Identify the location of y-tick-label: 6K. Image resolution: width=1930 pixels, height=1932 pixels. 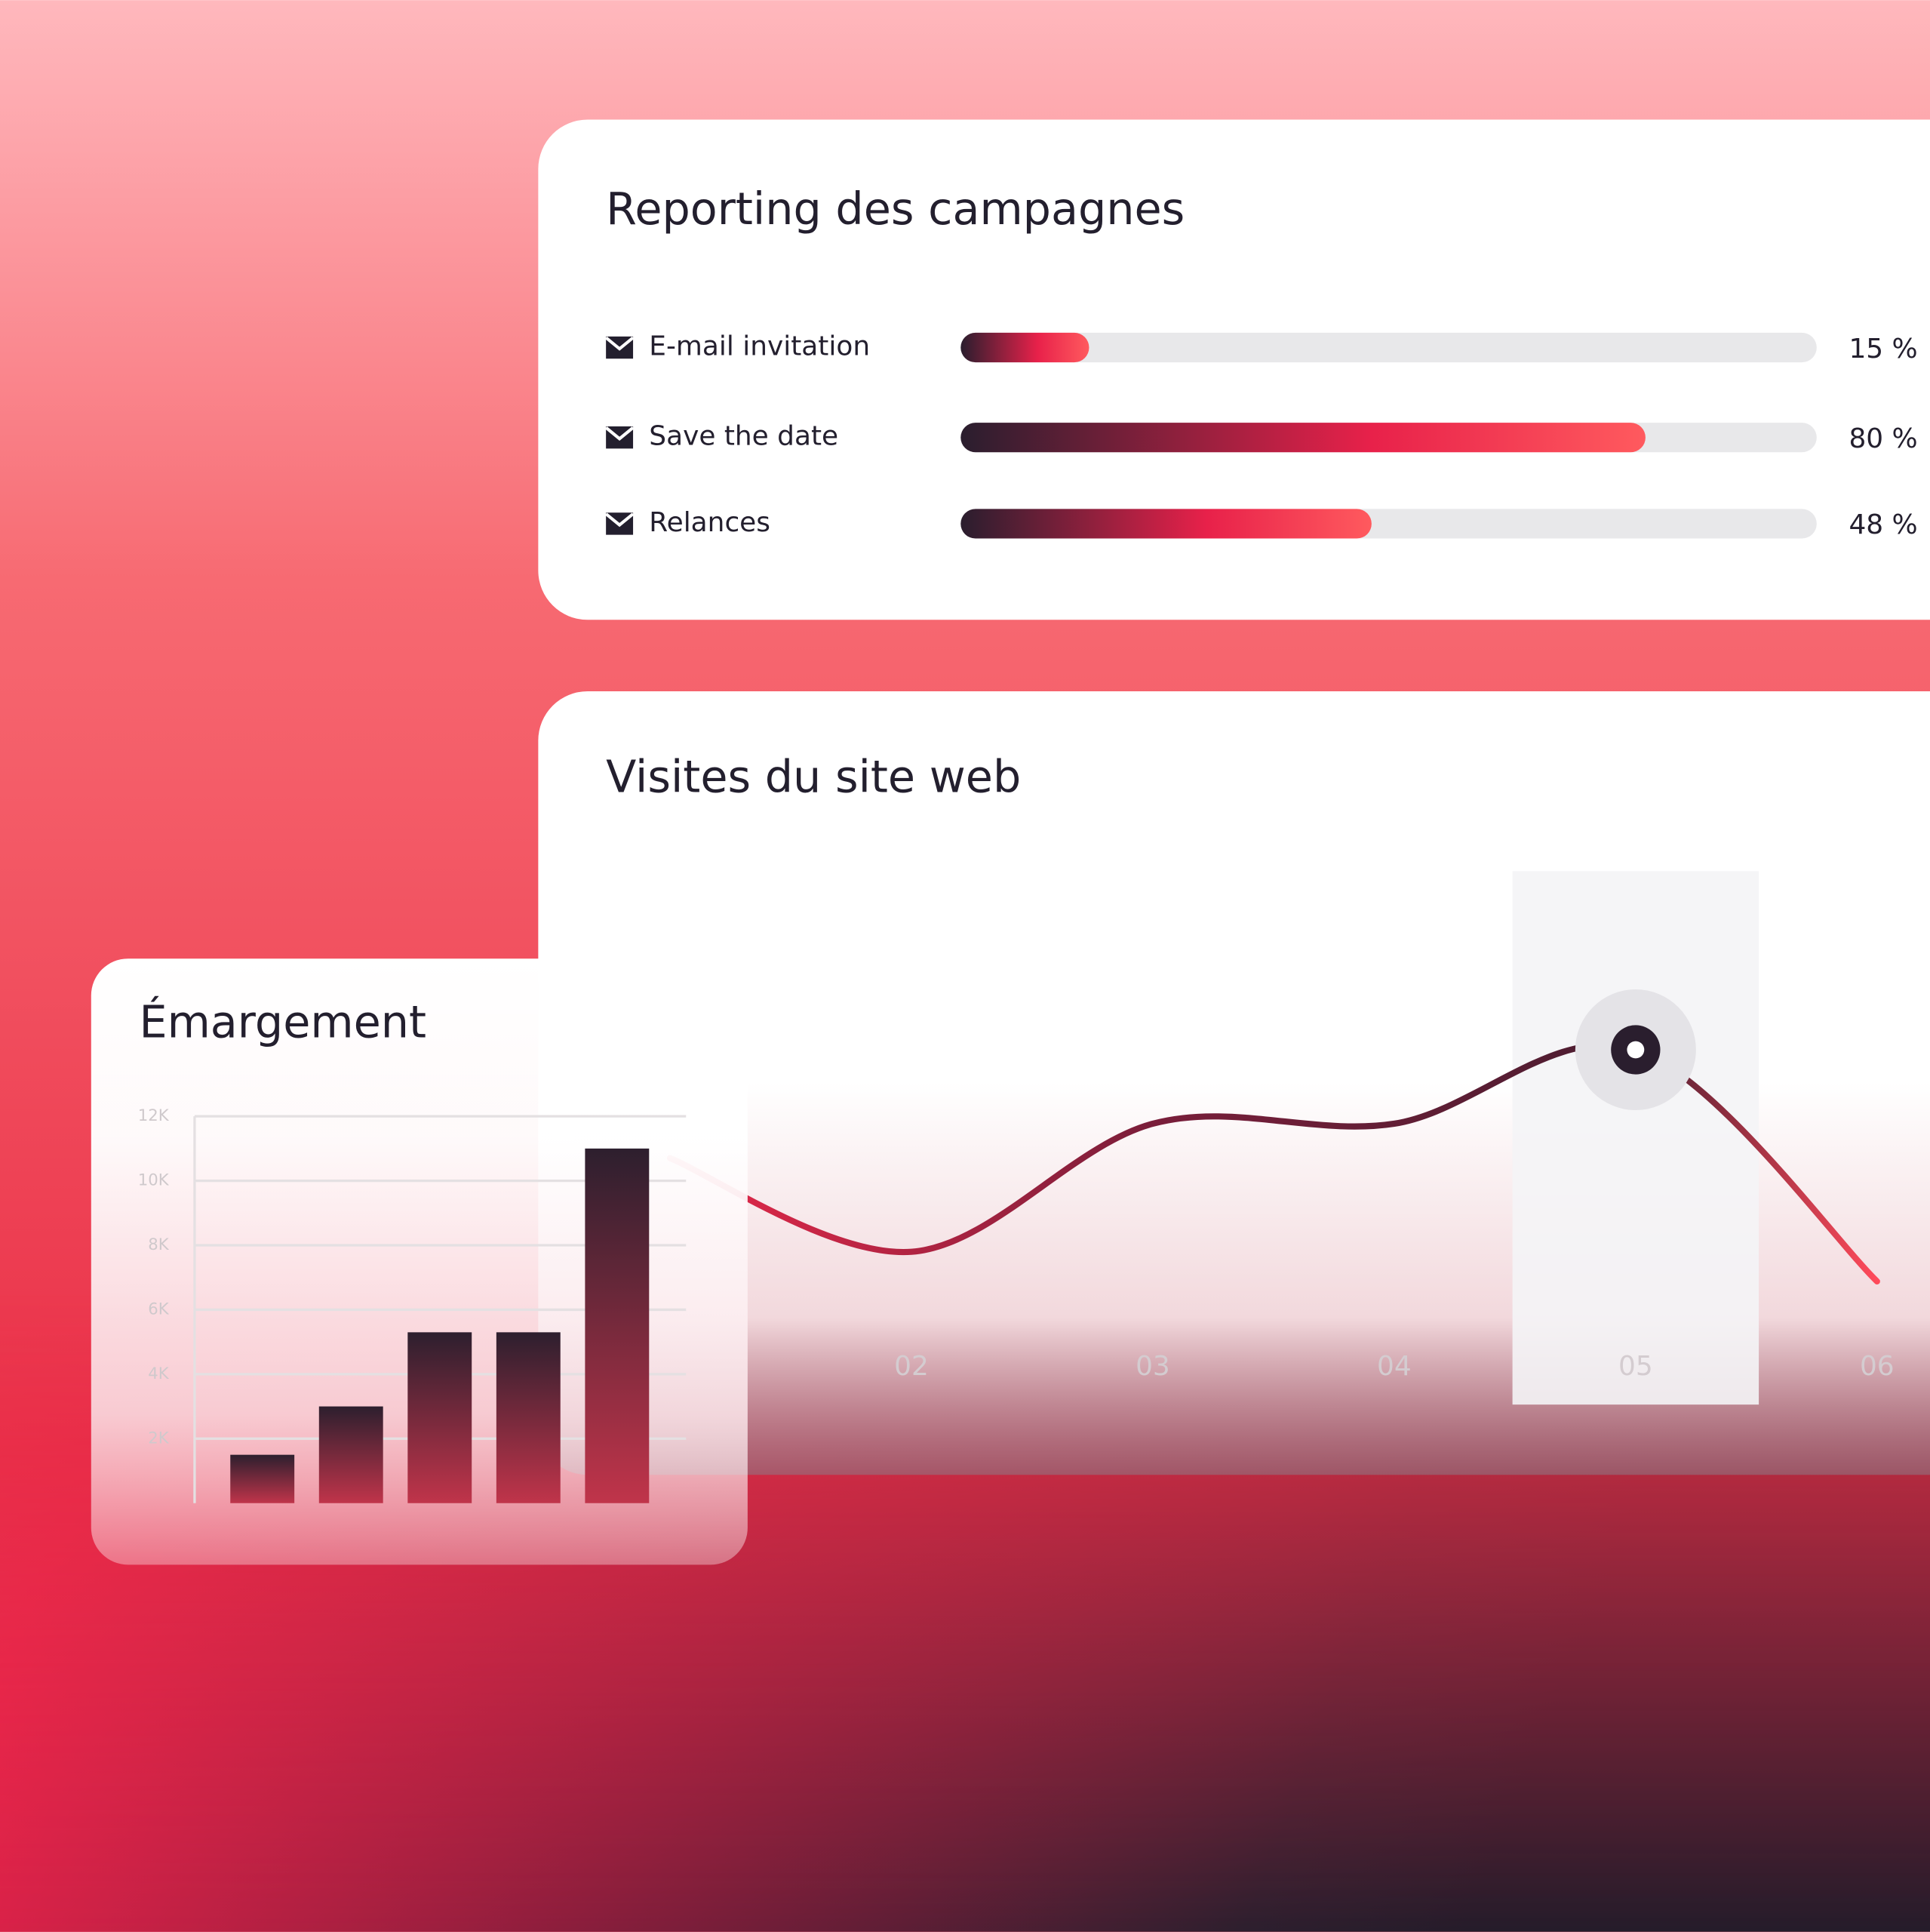
(159, 1309).